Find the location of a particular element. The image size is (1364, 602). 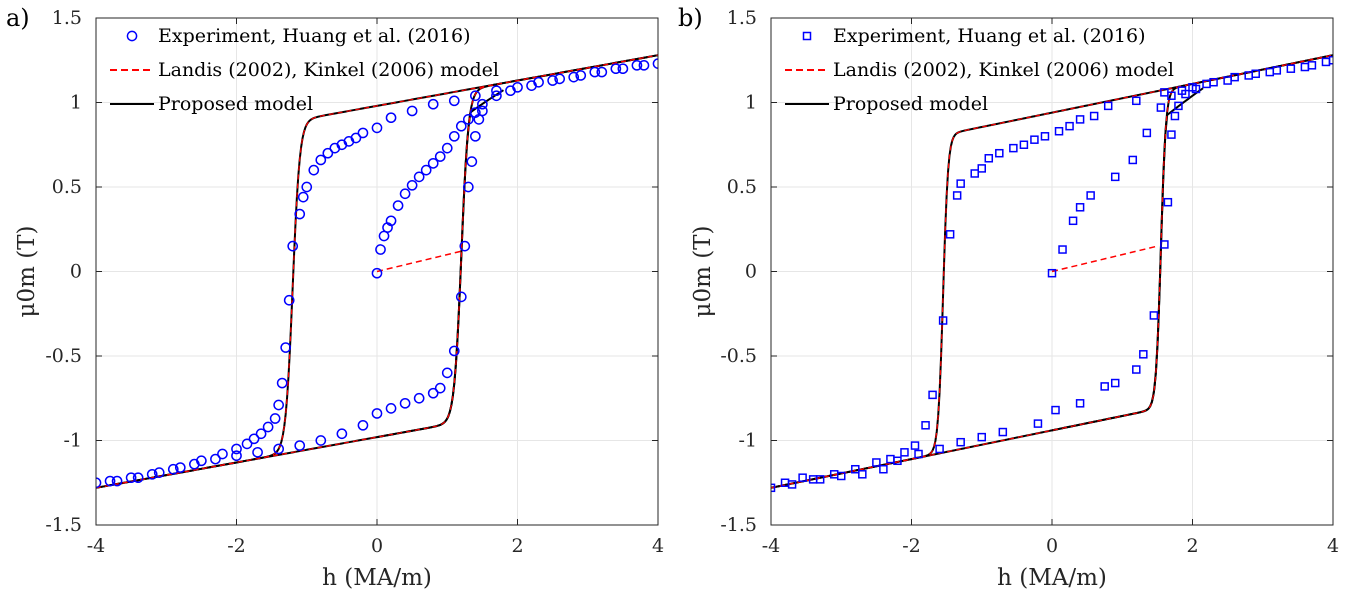

x-axis-label: h (MA/m) is located at coordinates (1052, 578).